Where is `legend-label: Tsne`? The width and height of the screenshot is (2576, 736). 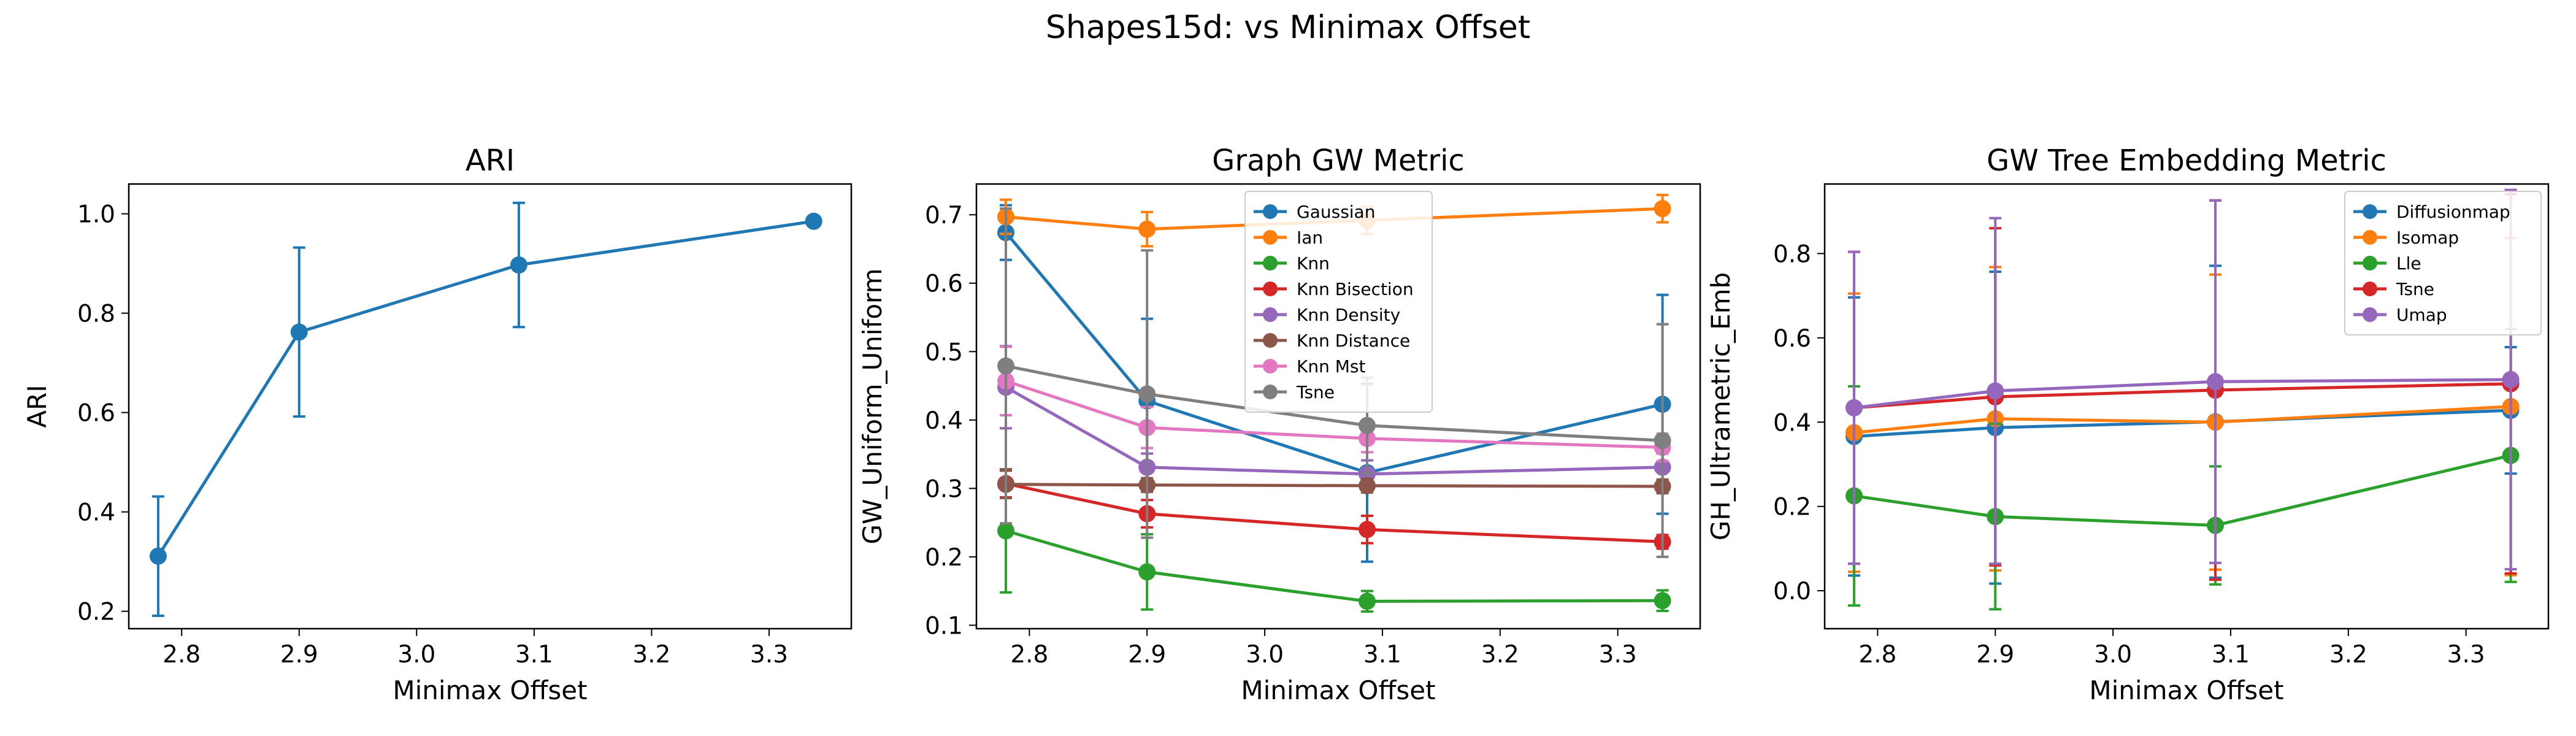
legend-label: Tsne is located at coordinates (1315, 392).